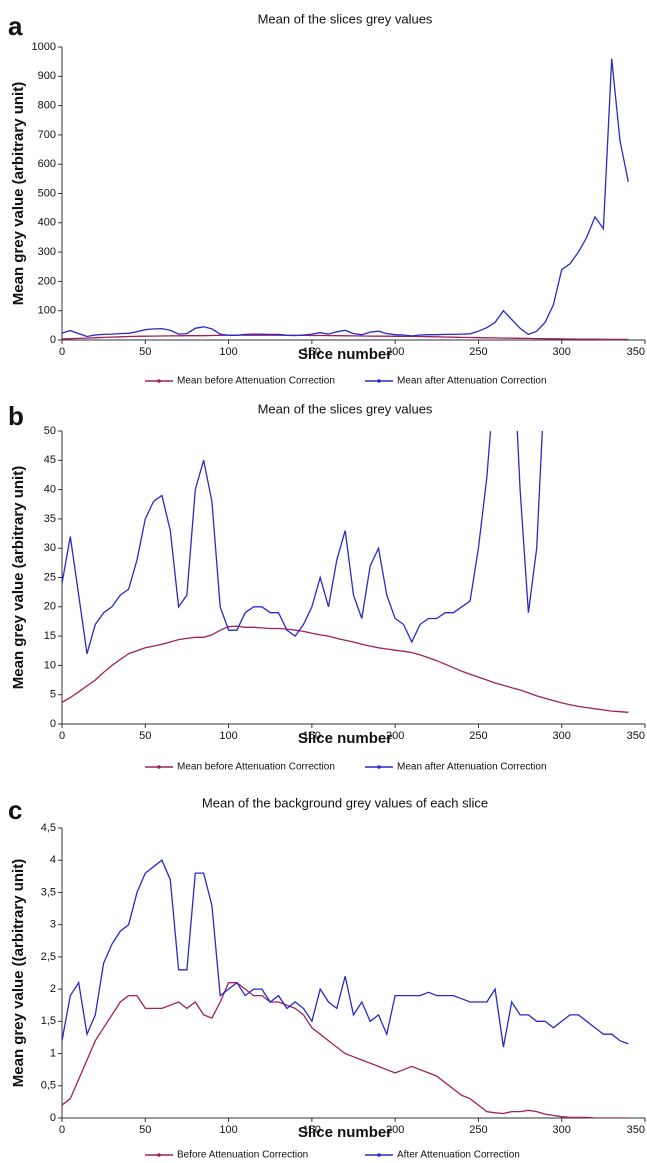 This screenshot has height=1163, width=647. I want to click on y-tick-label: 3,5, so click(48, 892).